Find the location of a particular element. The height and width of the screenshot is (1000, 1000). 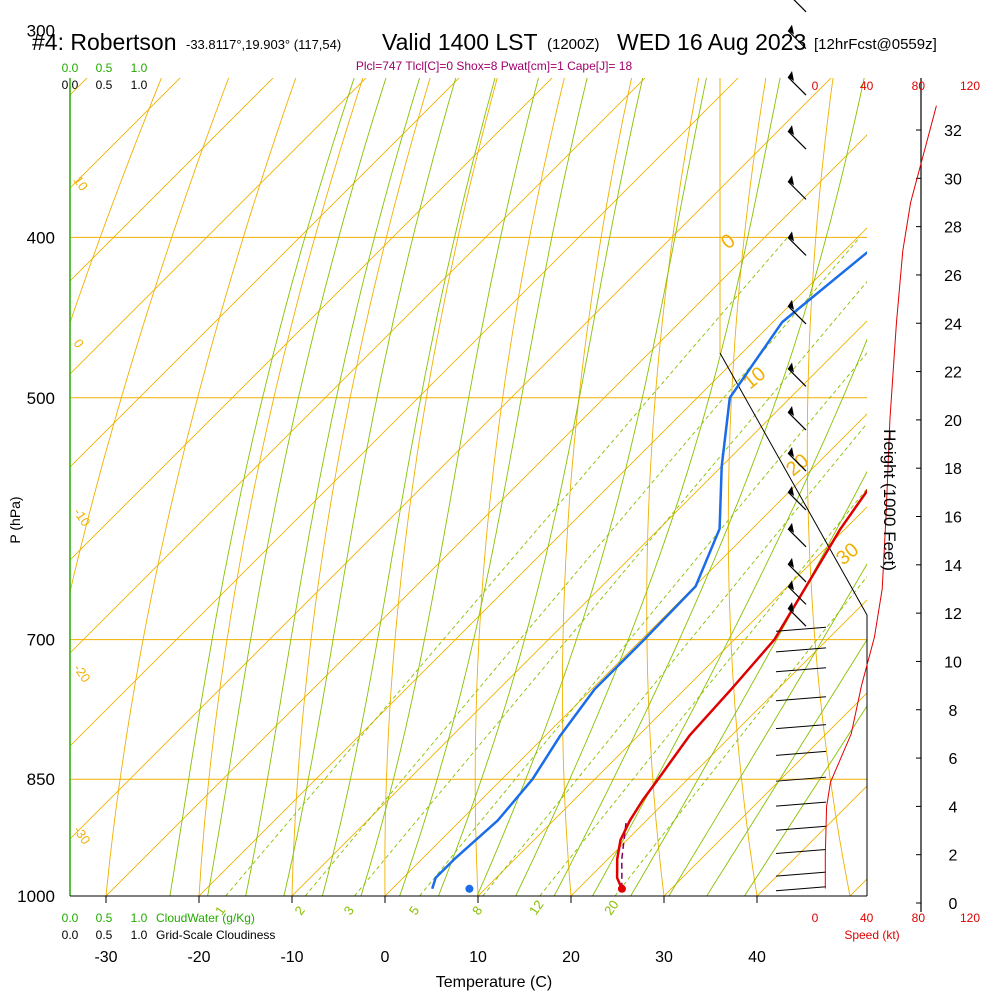

cl-top-tick-2: 1.0 is located at coordinates (139, 85).